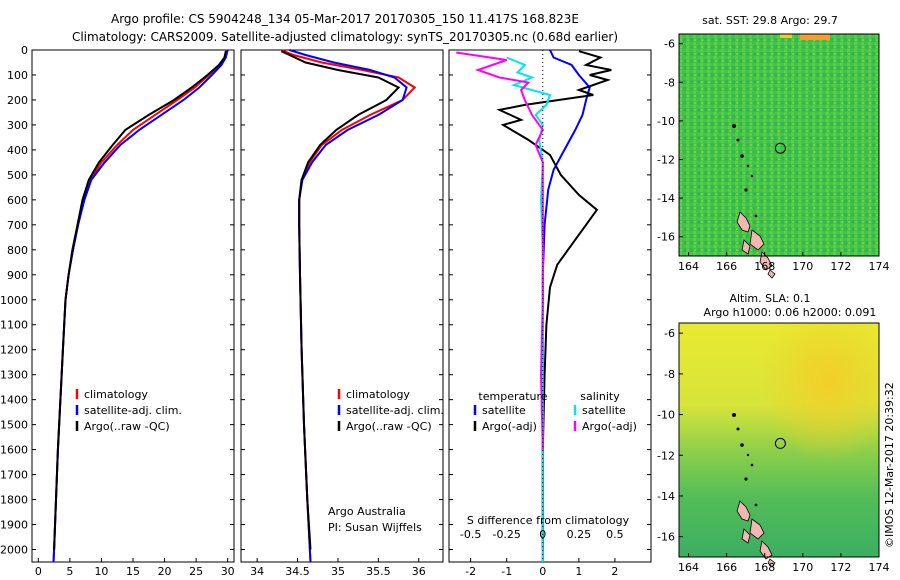 This screenshot has width=900, height=580. Describe the element at coordinates (769, 298) in the screenshot. I see `sla-map-title: Altim. SLA: 0.1` at that location.